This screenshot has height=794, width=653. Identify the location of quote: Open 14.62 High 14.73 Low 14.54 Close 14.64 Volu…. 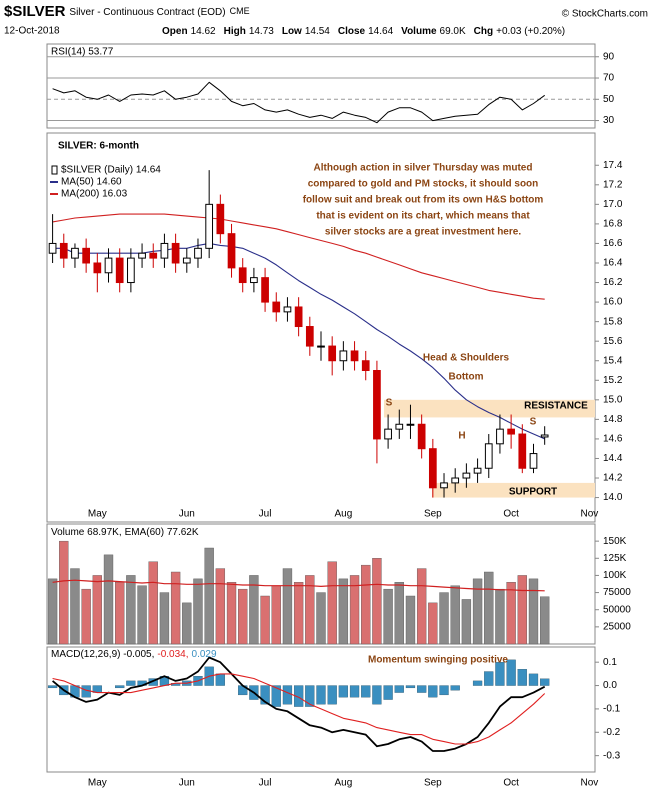
(363, 31).